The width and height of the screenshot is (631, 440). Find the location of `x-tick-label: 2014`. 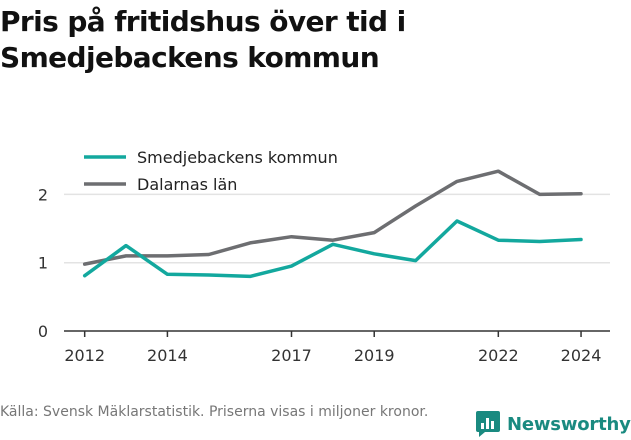

x-tick-label: 2014 is located at coordinates (167, 355).